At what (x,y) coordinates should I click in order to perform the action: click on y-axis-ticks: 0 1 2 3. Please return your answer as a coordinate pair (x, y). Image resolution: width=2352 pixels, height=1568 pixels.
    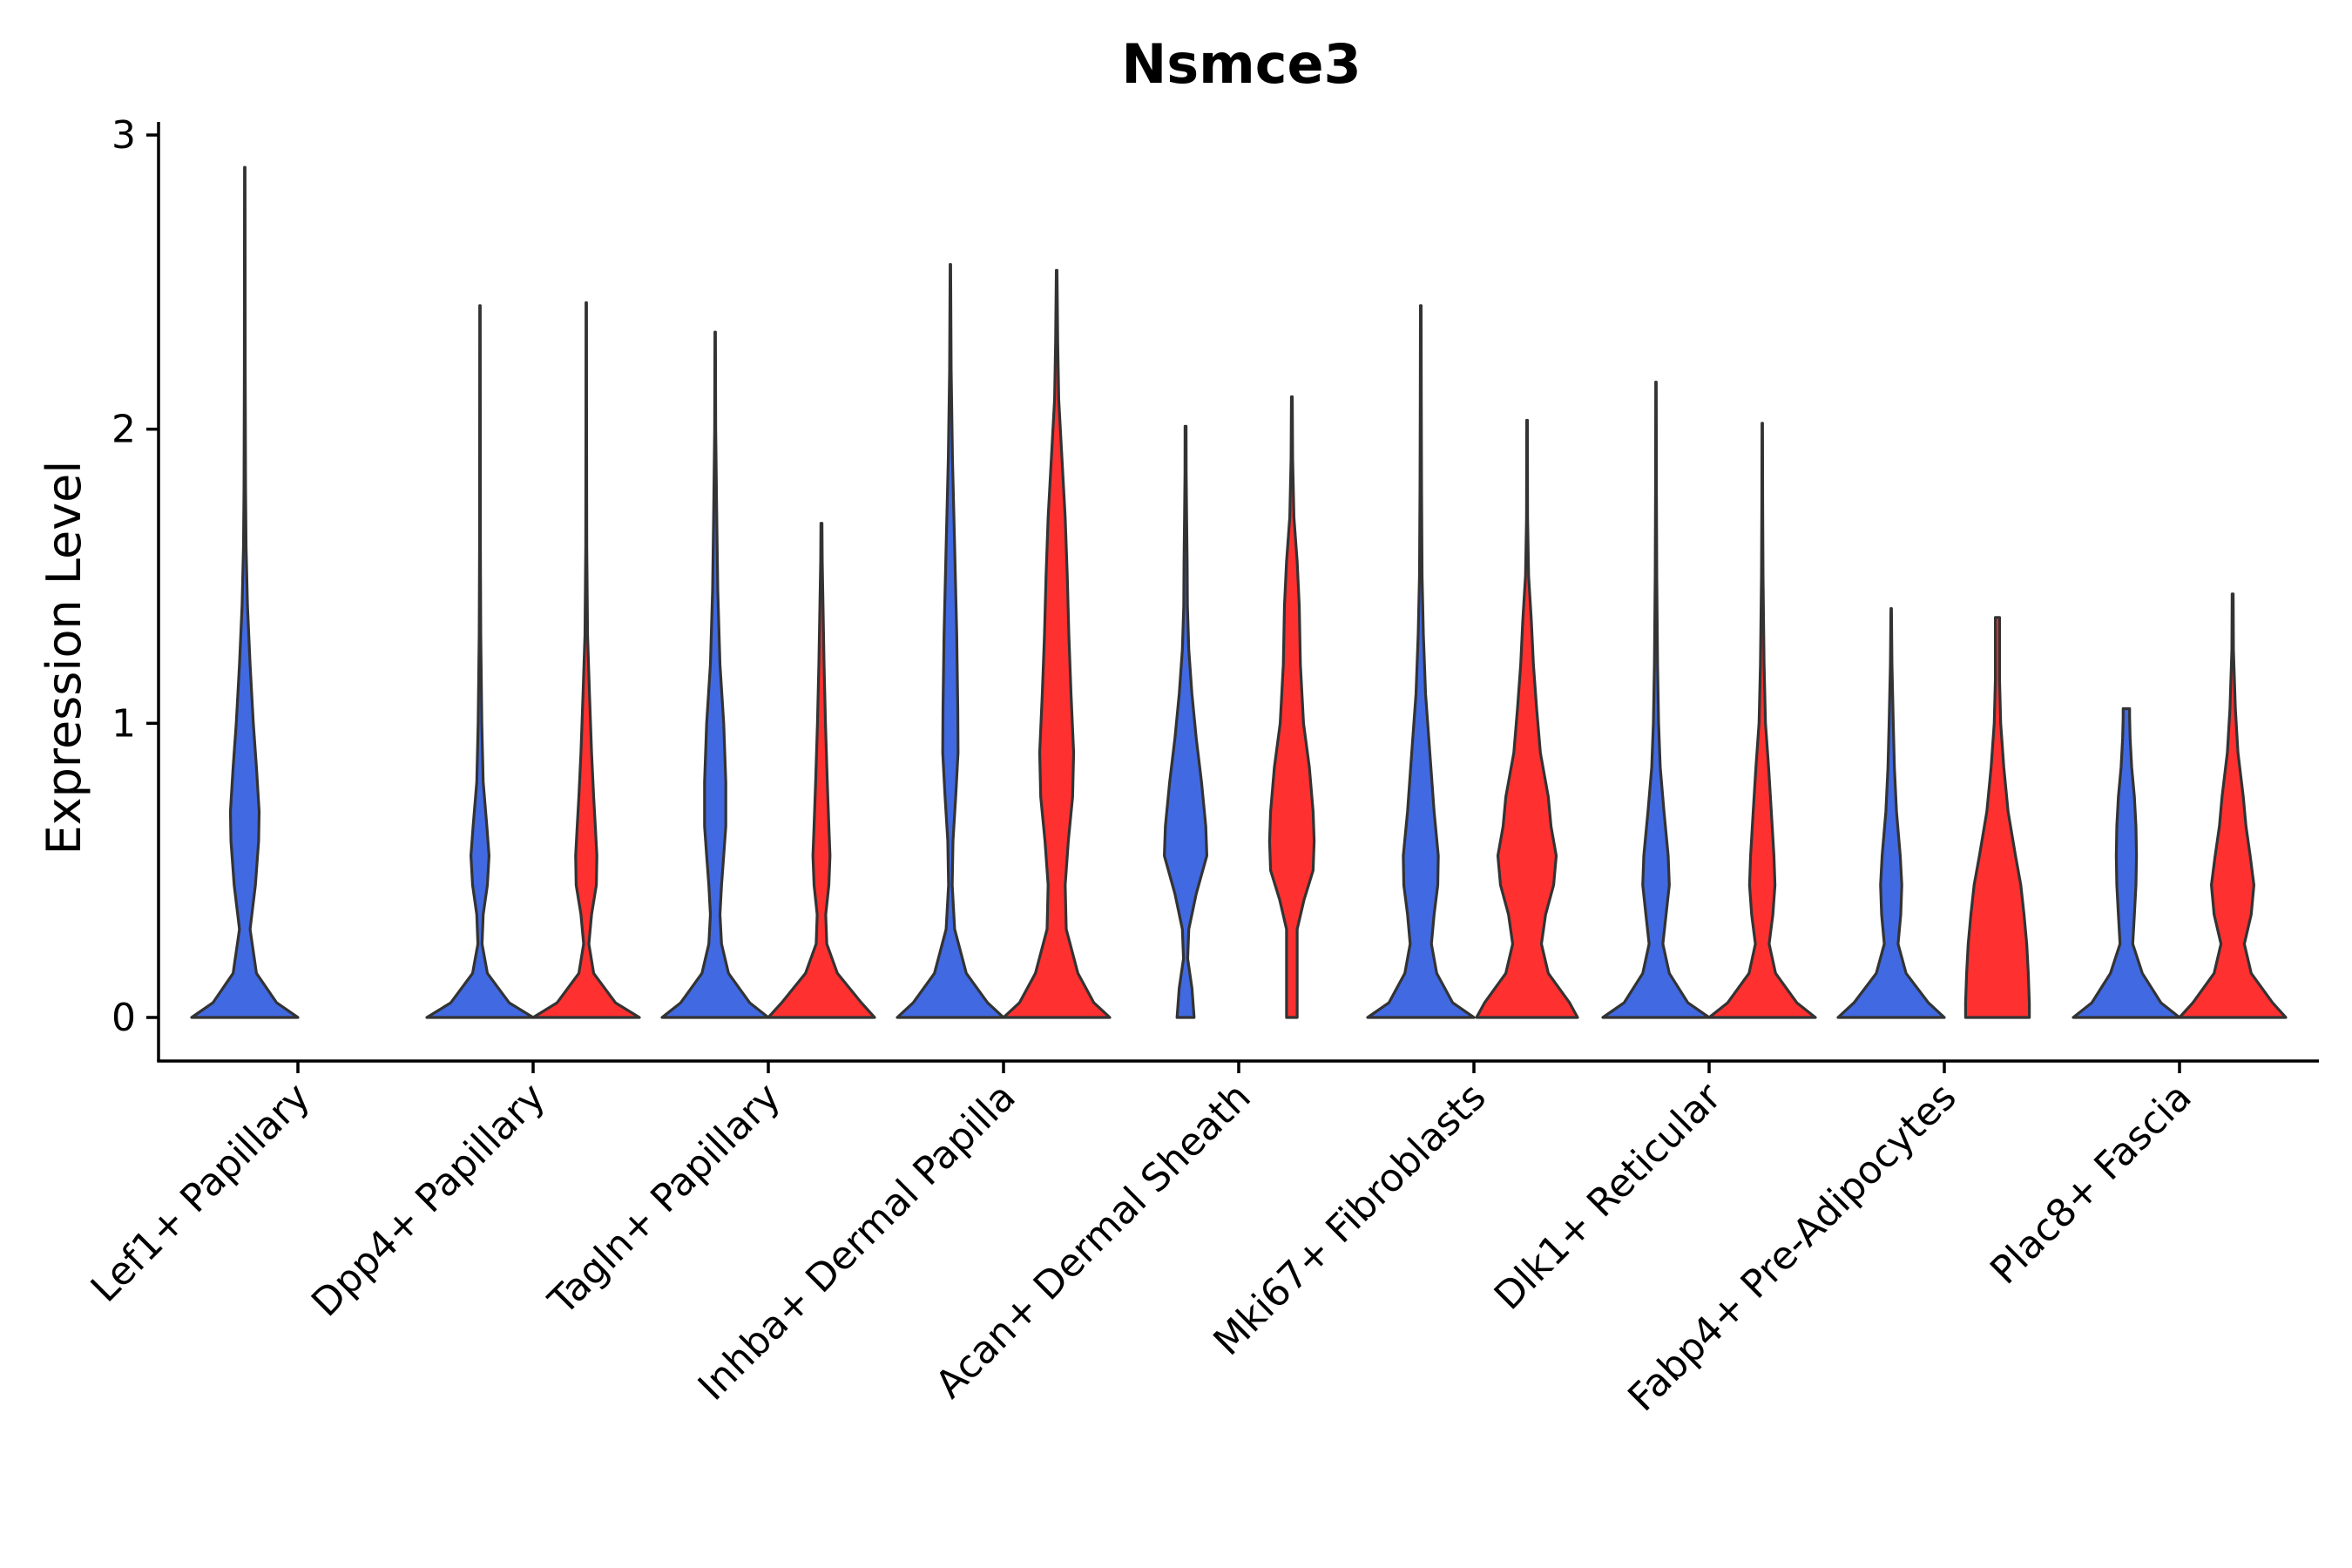
    Looking at the image, I should click on (135, 576).